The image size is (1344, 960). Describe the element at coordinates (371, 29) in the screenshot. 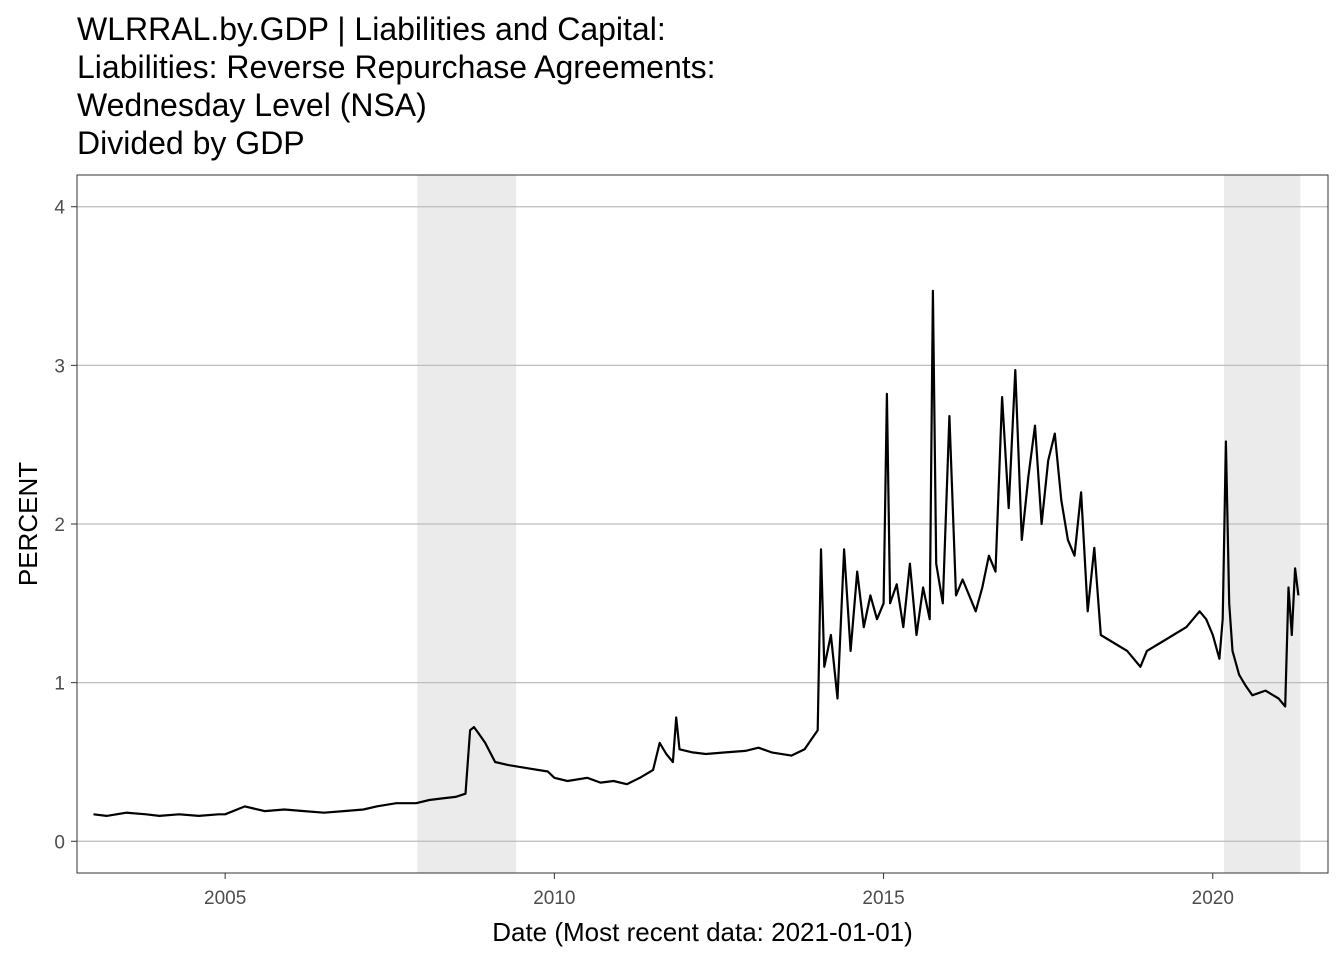

I see `chart-title-line-1: WLRRAL.by.GDP | Liabilities and Capital:` at that location.